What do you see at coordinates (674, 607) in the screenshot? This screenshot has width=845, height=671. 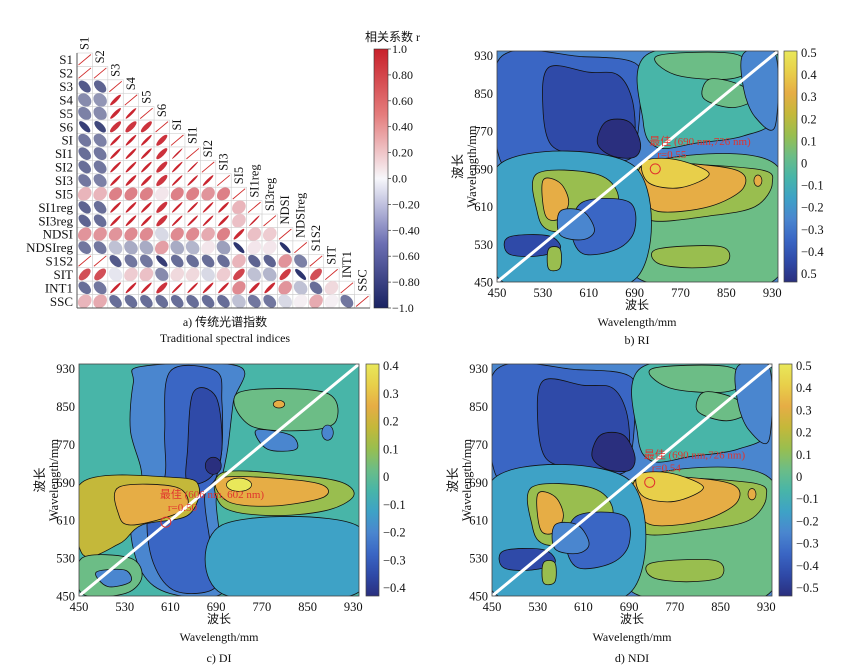 I see `x-tick-label: 770` at bounding box center [674, 607].